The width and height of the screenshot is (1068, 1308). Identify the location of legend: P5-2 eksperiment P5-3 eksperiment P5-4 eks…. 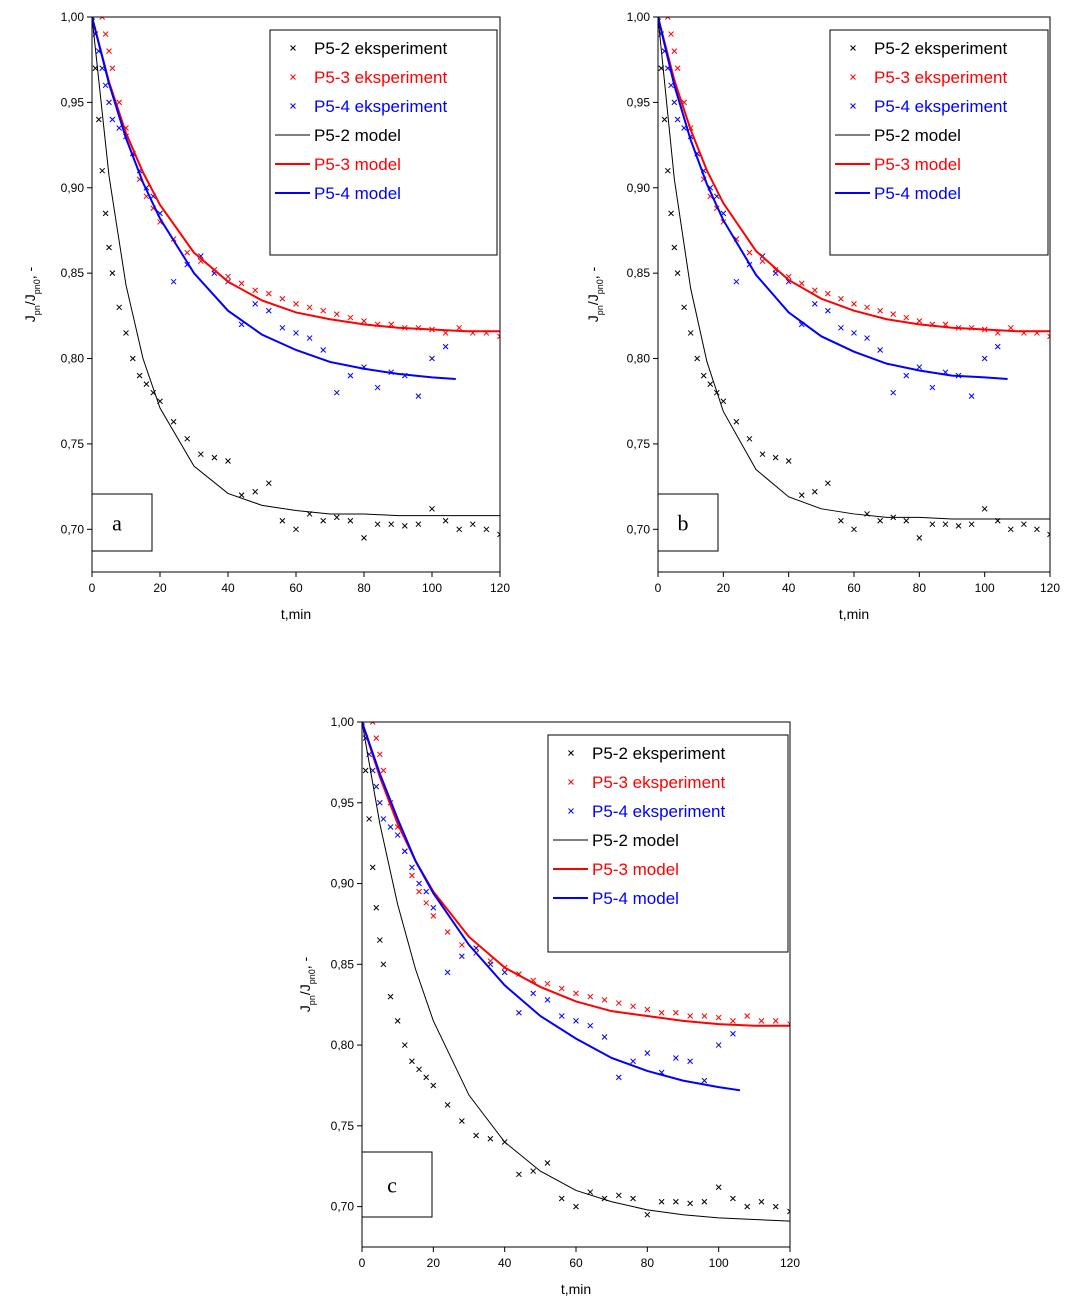
(383, 142).